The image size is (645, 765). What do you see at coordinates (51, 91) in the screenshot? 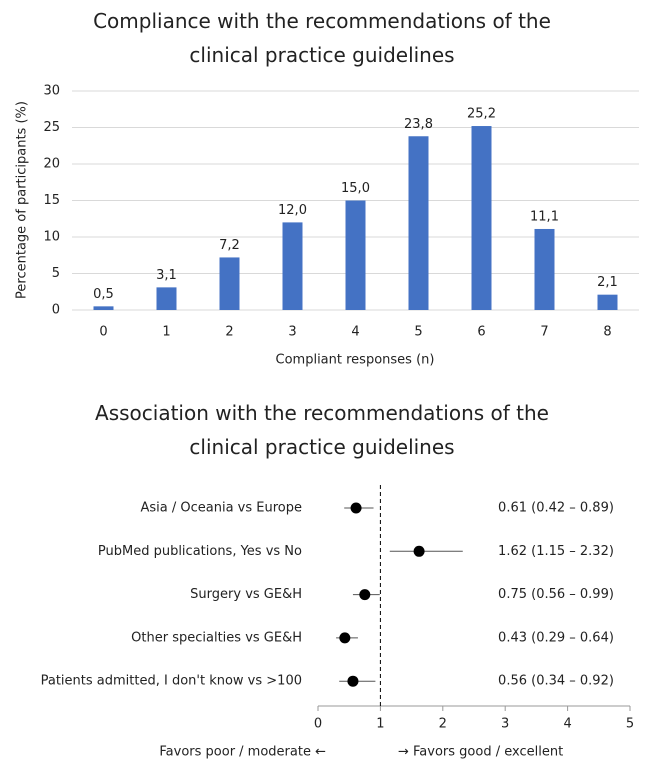
I see `y-tick-label: 30` at bounding box center [51, 91].